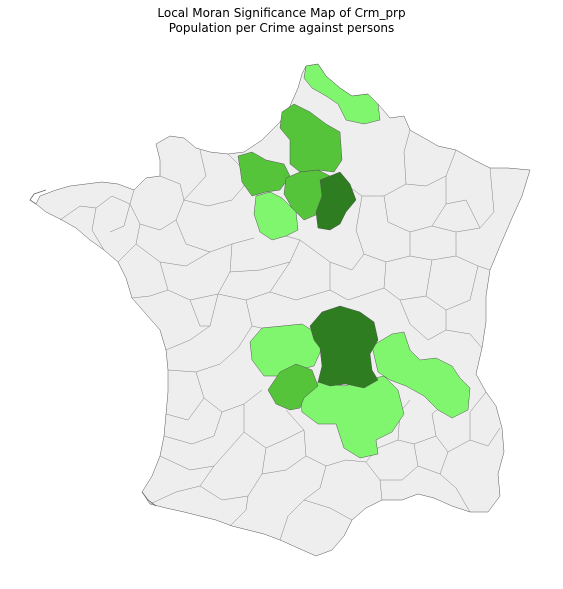 The image size is (563, 589). I want to click on region-picardie, so click(311, 138).